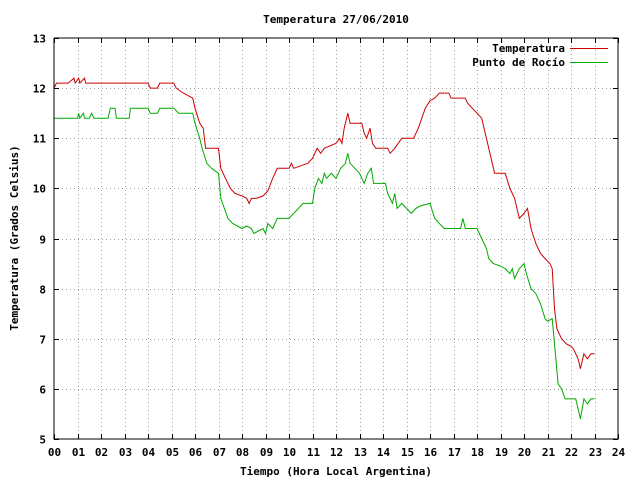 Image resolution: width=640 pixels, height=480 pixels. Describe the element at coordinates (42, 290) in the screenshot. I see `y-tick-label: 8` at that location.